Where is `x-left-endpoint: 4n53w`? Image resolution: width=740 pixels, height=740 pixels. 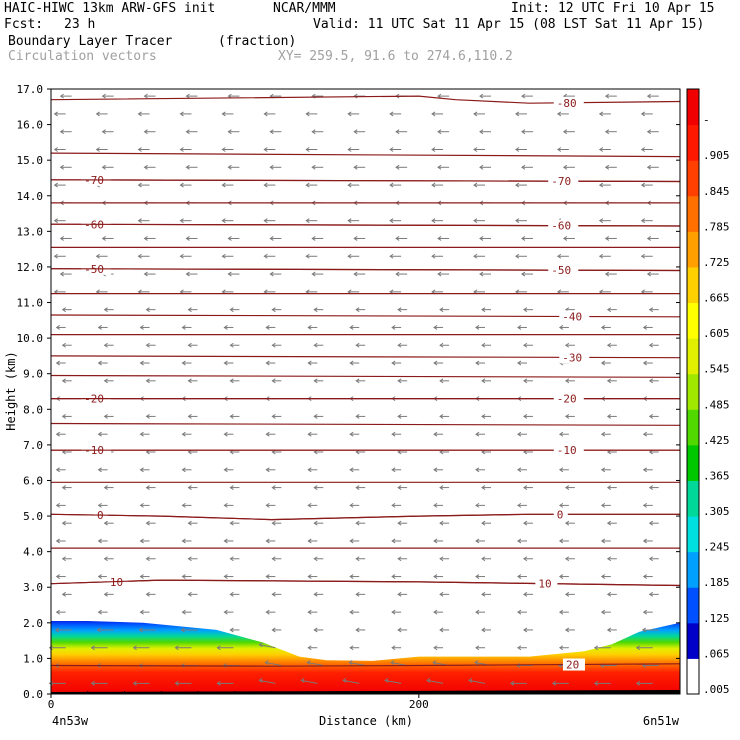
x-left-endpoint: 4n53w is located at coordinates (70, 721).